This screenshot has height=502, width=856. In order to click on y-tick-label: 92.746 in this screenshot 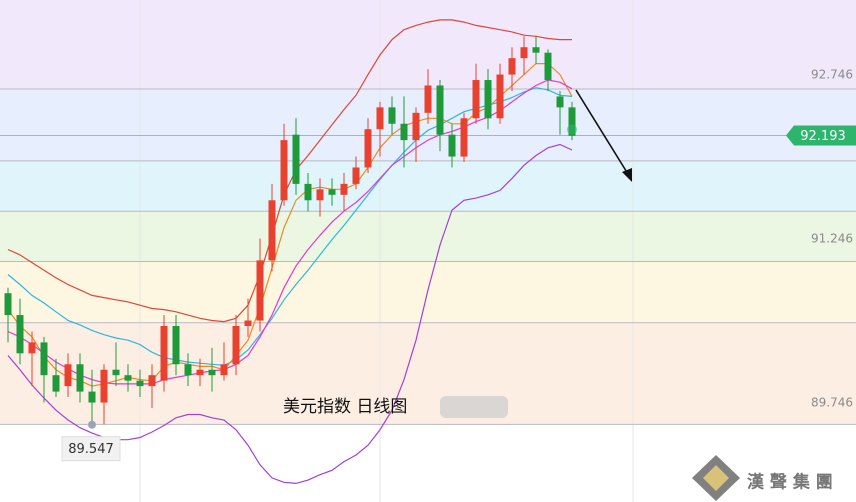, I will do `click(832, 74)`.